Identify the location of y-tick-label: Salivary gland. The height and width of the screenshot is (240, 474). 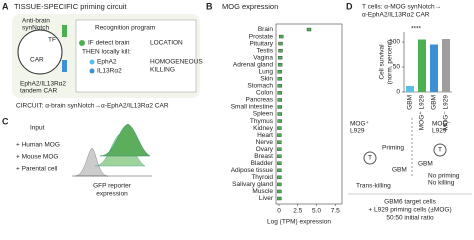
(252, 184).